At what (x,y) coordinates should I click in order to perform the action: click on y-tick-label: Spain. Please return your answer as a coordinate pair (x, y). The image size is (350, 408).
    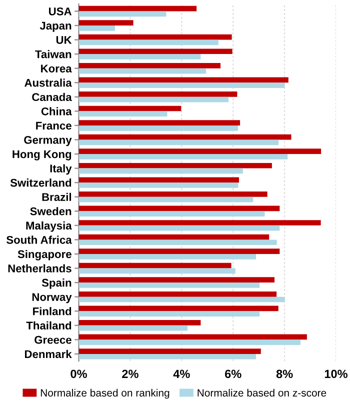
    Looking at the image, I should click on (57, 283).